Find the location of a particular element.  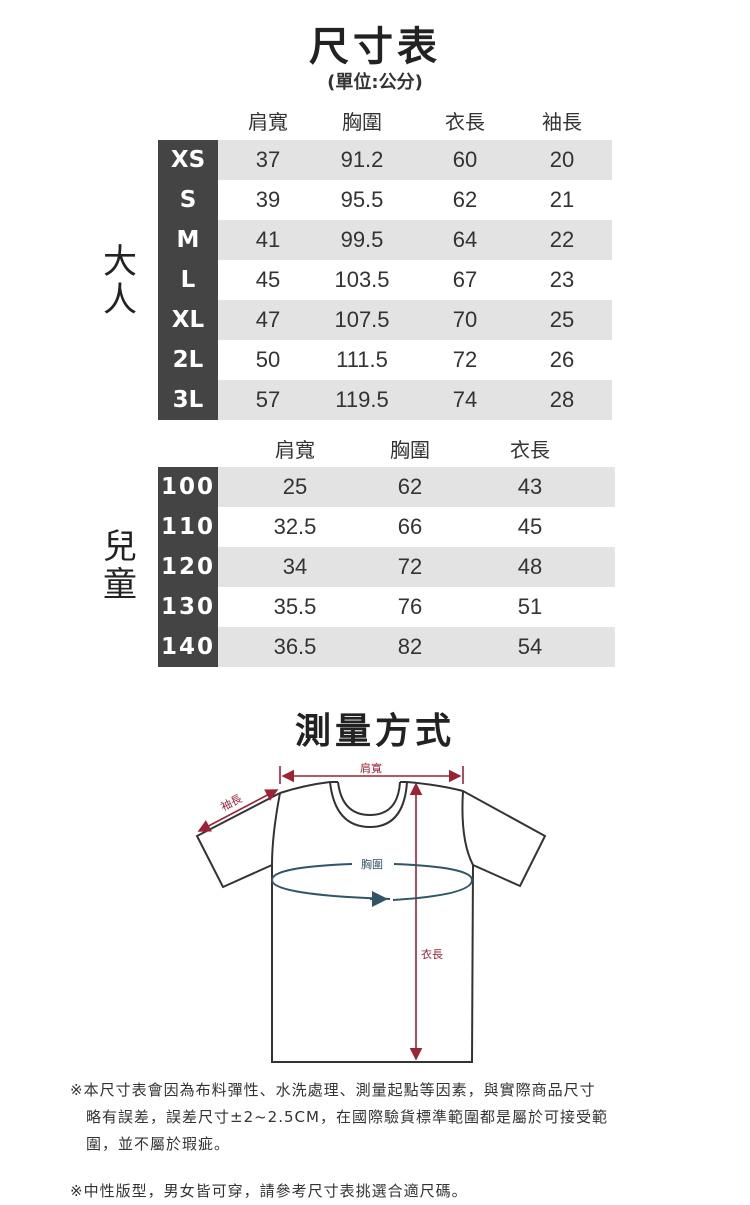

table-row: 2L 50 111.5 72 26 is located at coordinates (385, 360).